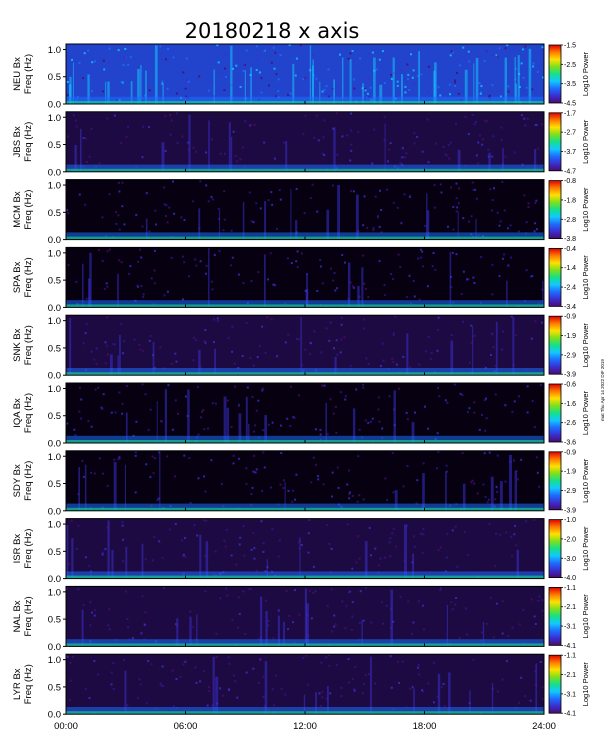 The width and height of the screenshot is (612, 756). What do you see at coordinates (17, 345) in the screenshot?
I see `station-label: SNK Bx` at bounding box center [17, 345].